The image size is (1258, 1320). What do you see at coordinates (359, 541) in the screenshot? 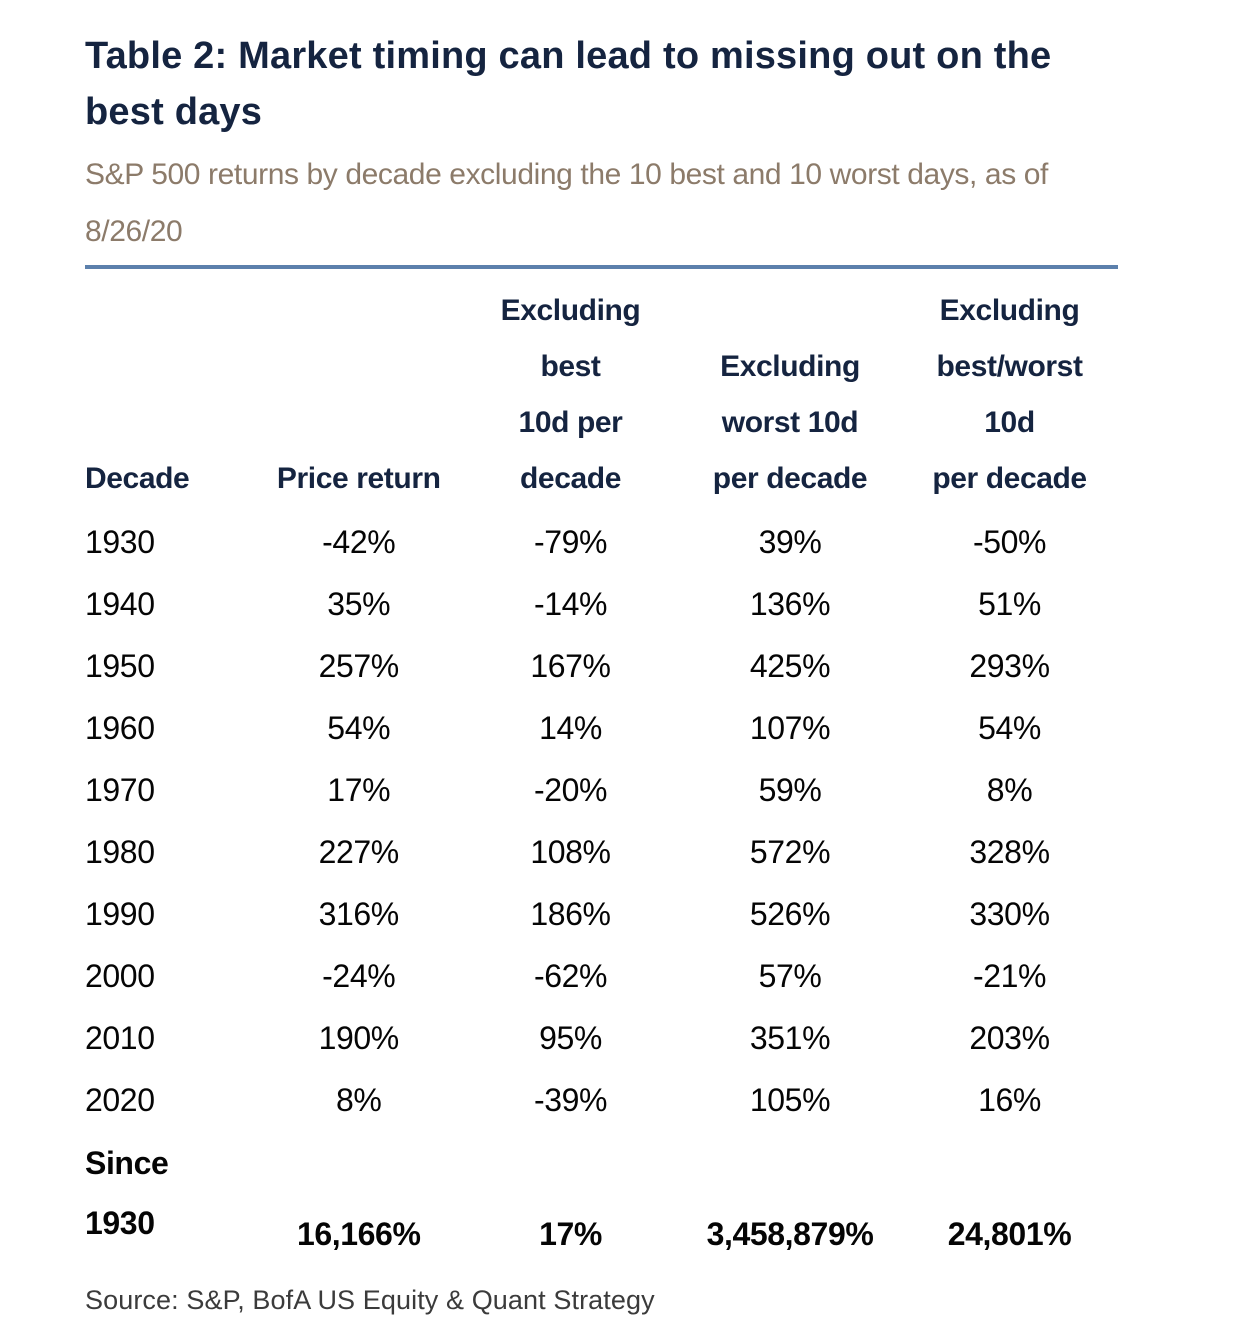
I see `value-cell: -42%` at bounding box center [359, 541].